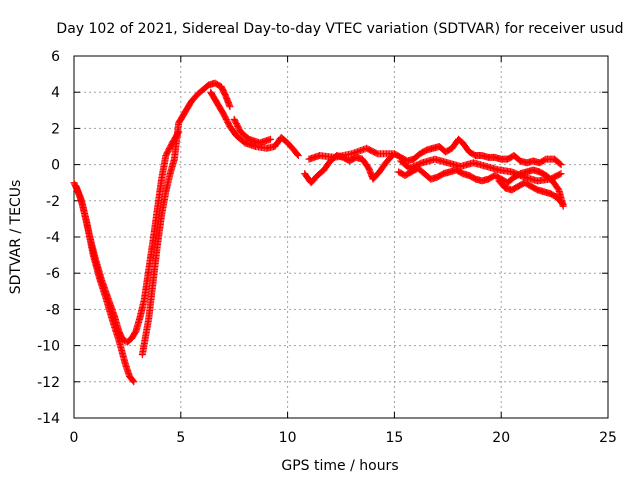  What do you see at coordinates (55, 166) in the screenshot?
I see `y-tick-label: 0` at bounding box center [55, 166].